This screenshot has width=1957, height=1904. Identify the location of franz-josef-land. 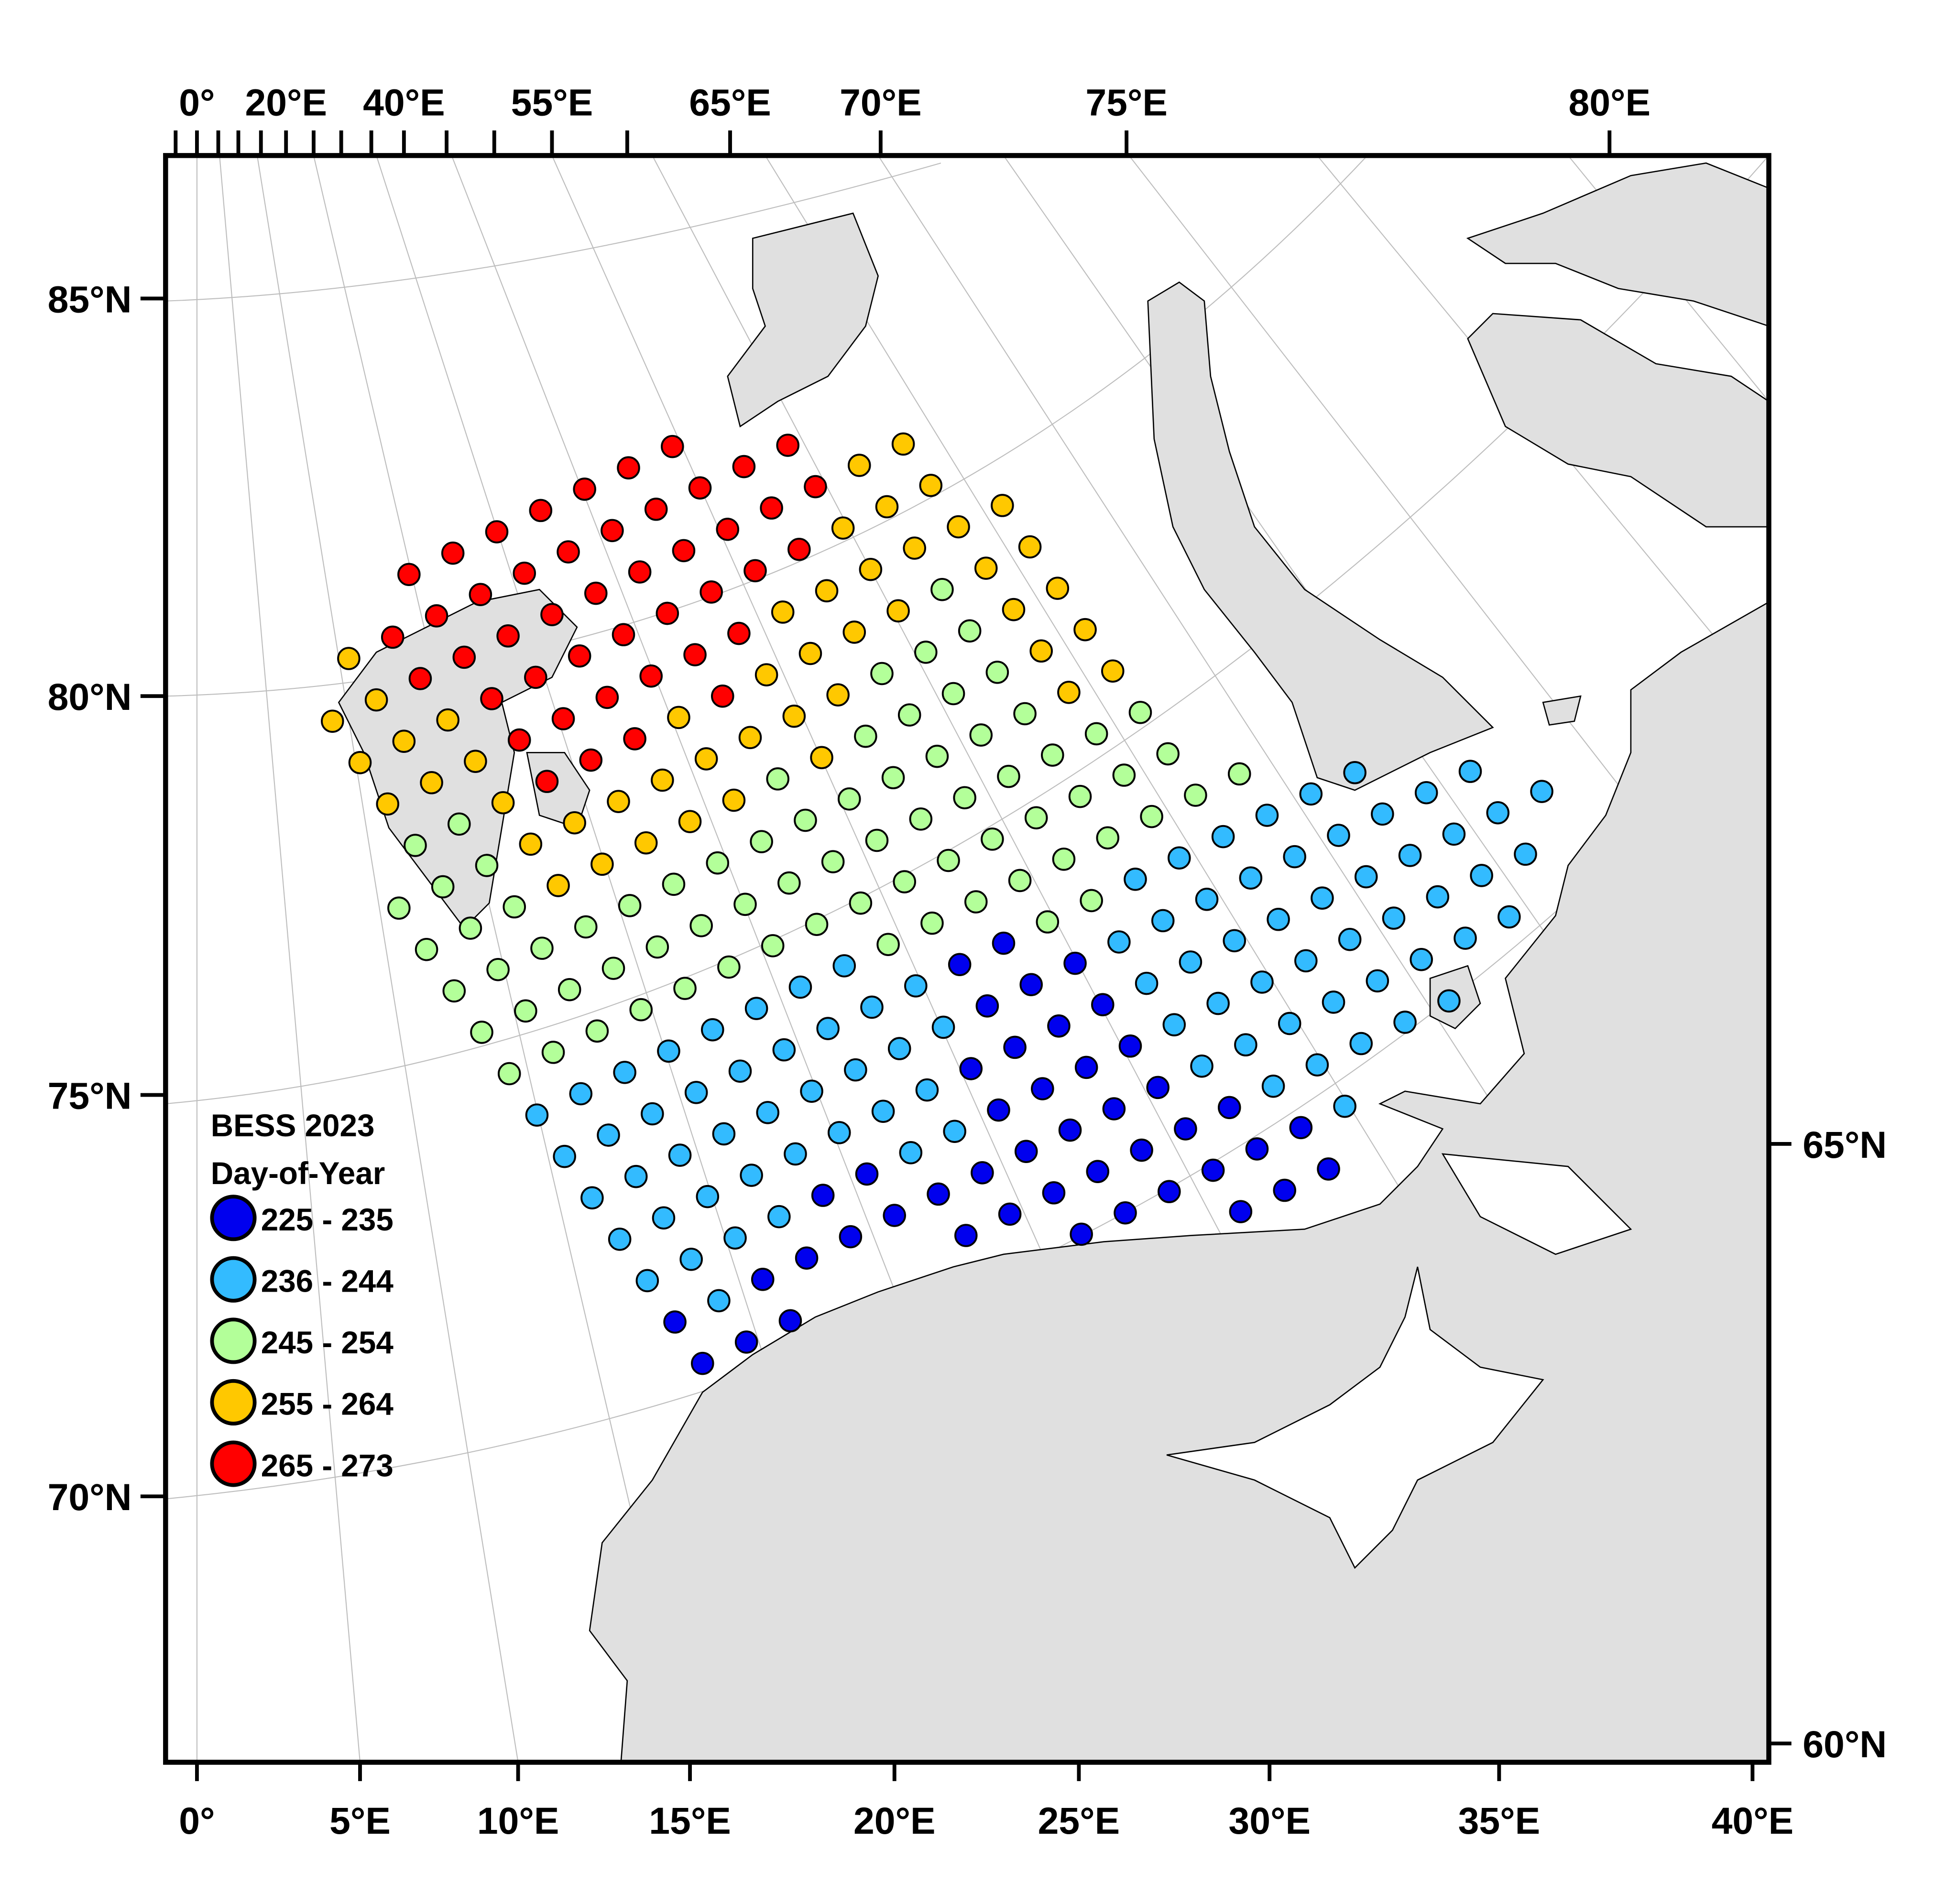
(803, 320).